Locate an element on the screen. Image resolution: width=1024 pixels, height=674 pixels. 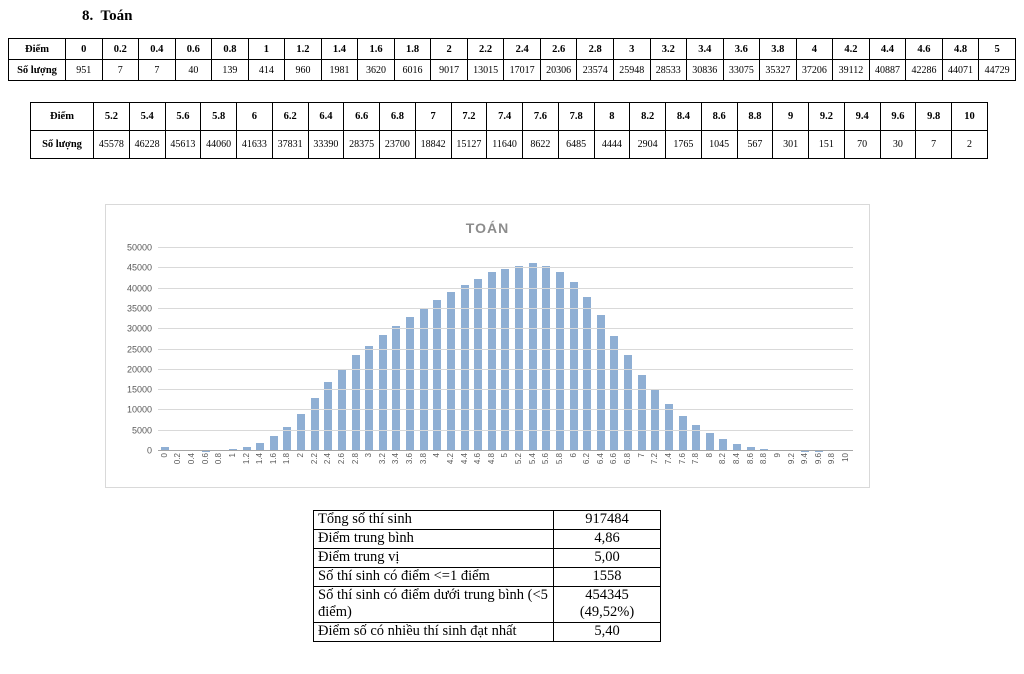
count-cell: 567 is located at coordinates (755, 144).